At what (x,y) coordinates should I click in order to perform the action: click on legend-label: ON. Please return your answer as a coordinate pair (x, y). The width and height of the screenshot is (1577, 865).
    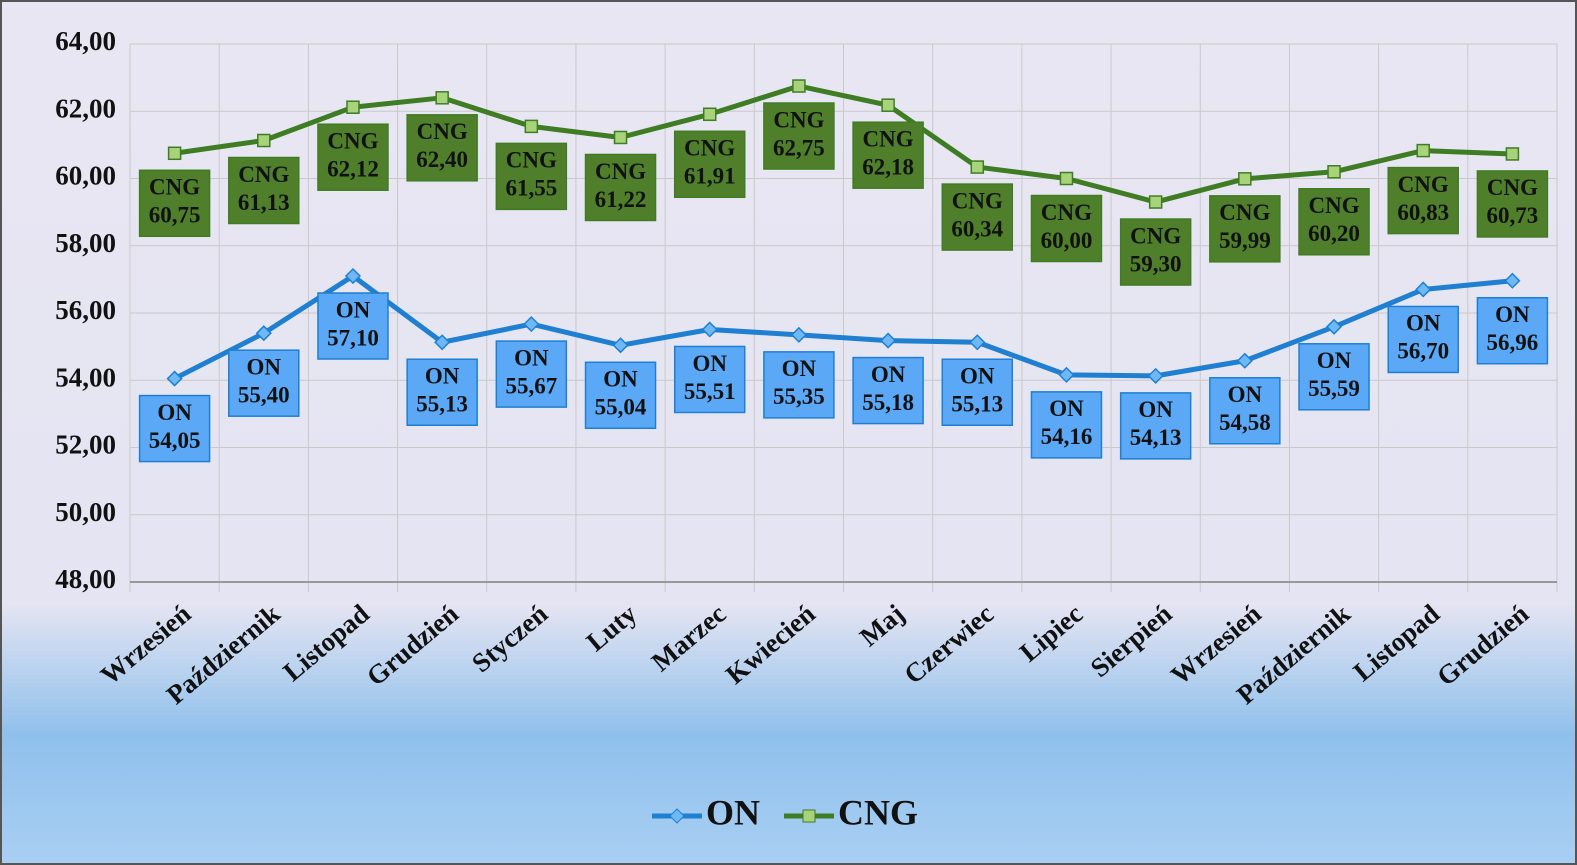
    Looking at the image, I should click on (733, 812).